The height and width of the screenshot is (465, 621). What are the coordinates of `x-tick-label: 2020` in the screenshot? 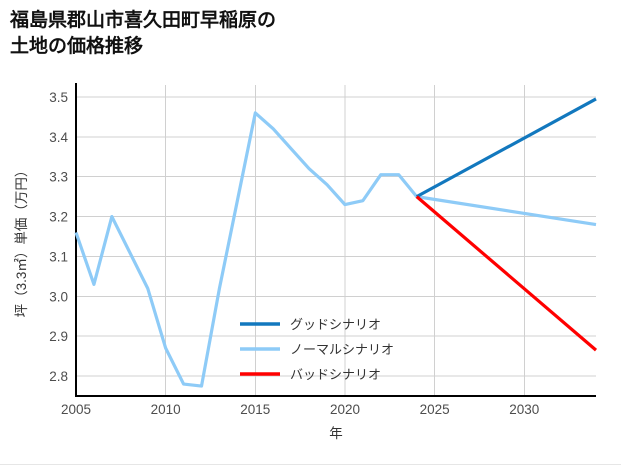 It's located at (345, 409).